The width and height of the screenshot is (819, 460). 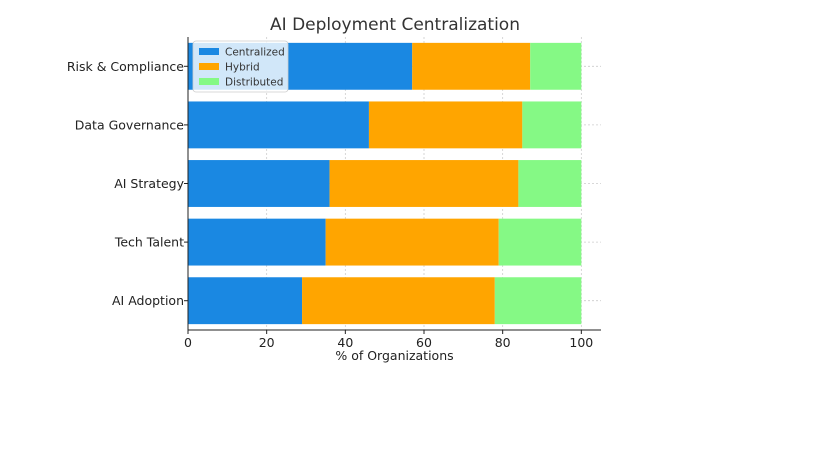 I want to click on y-tick-label: Risk & Compliance, so click(x=125, y=66).